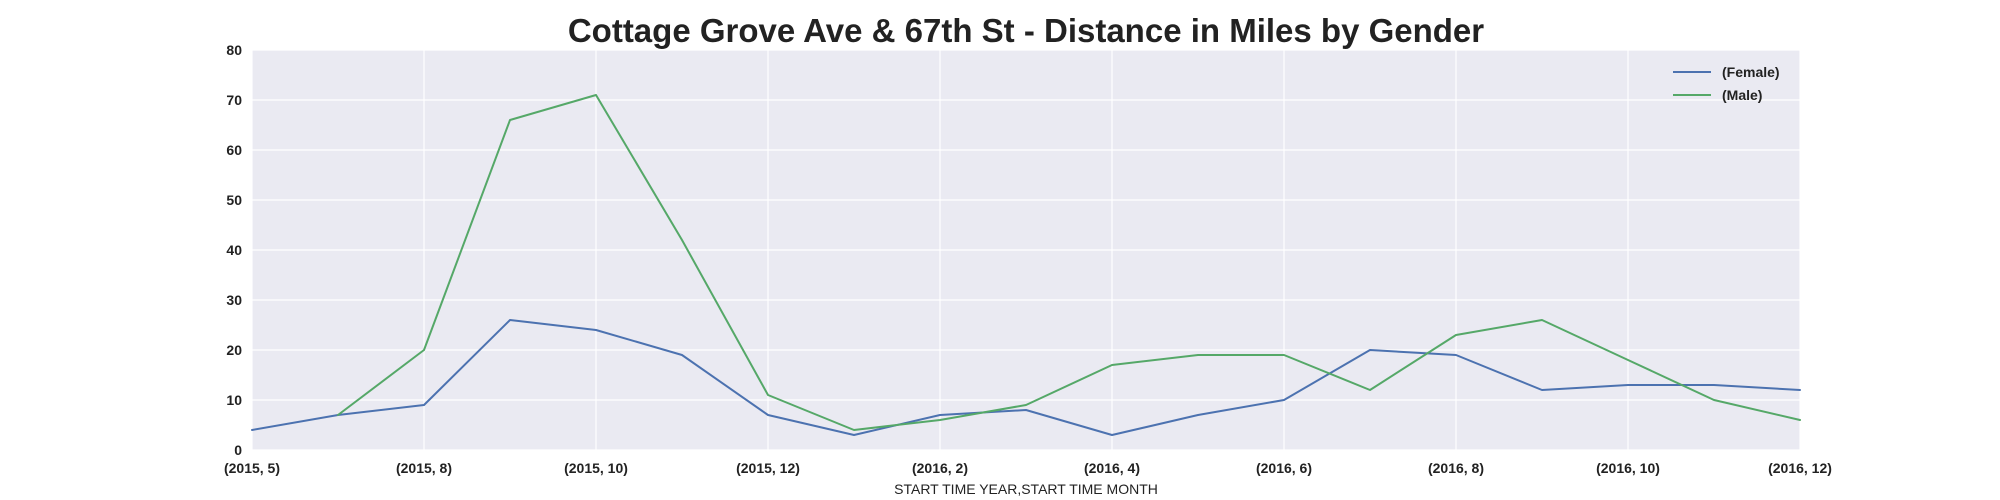  I want to click on y-tick-label: 40, so click(234, 250).